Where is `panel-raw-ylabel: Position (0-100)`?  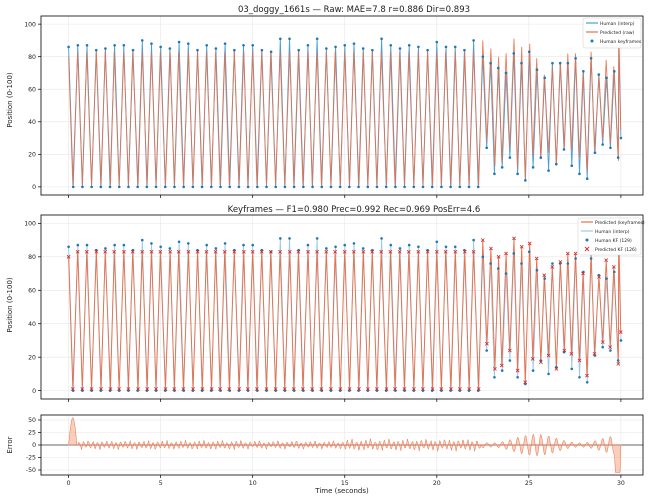 panel-raw-ylabel: Position (0-100) is located at coordinates (10, 100).